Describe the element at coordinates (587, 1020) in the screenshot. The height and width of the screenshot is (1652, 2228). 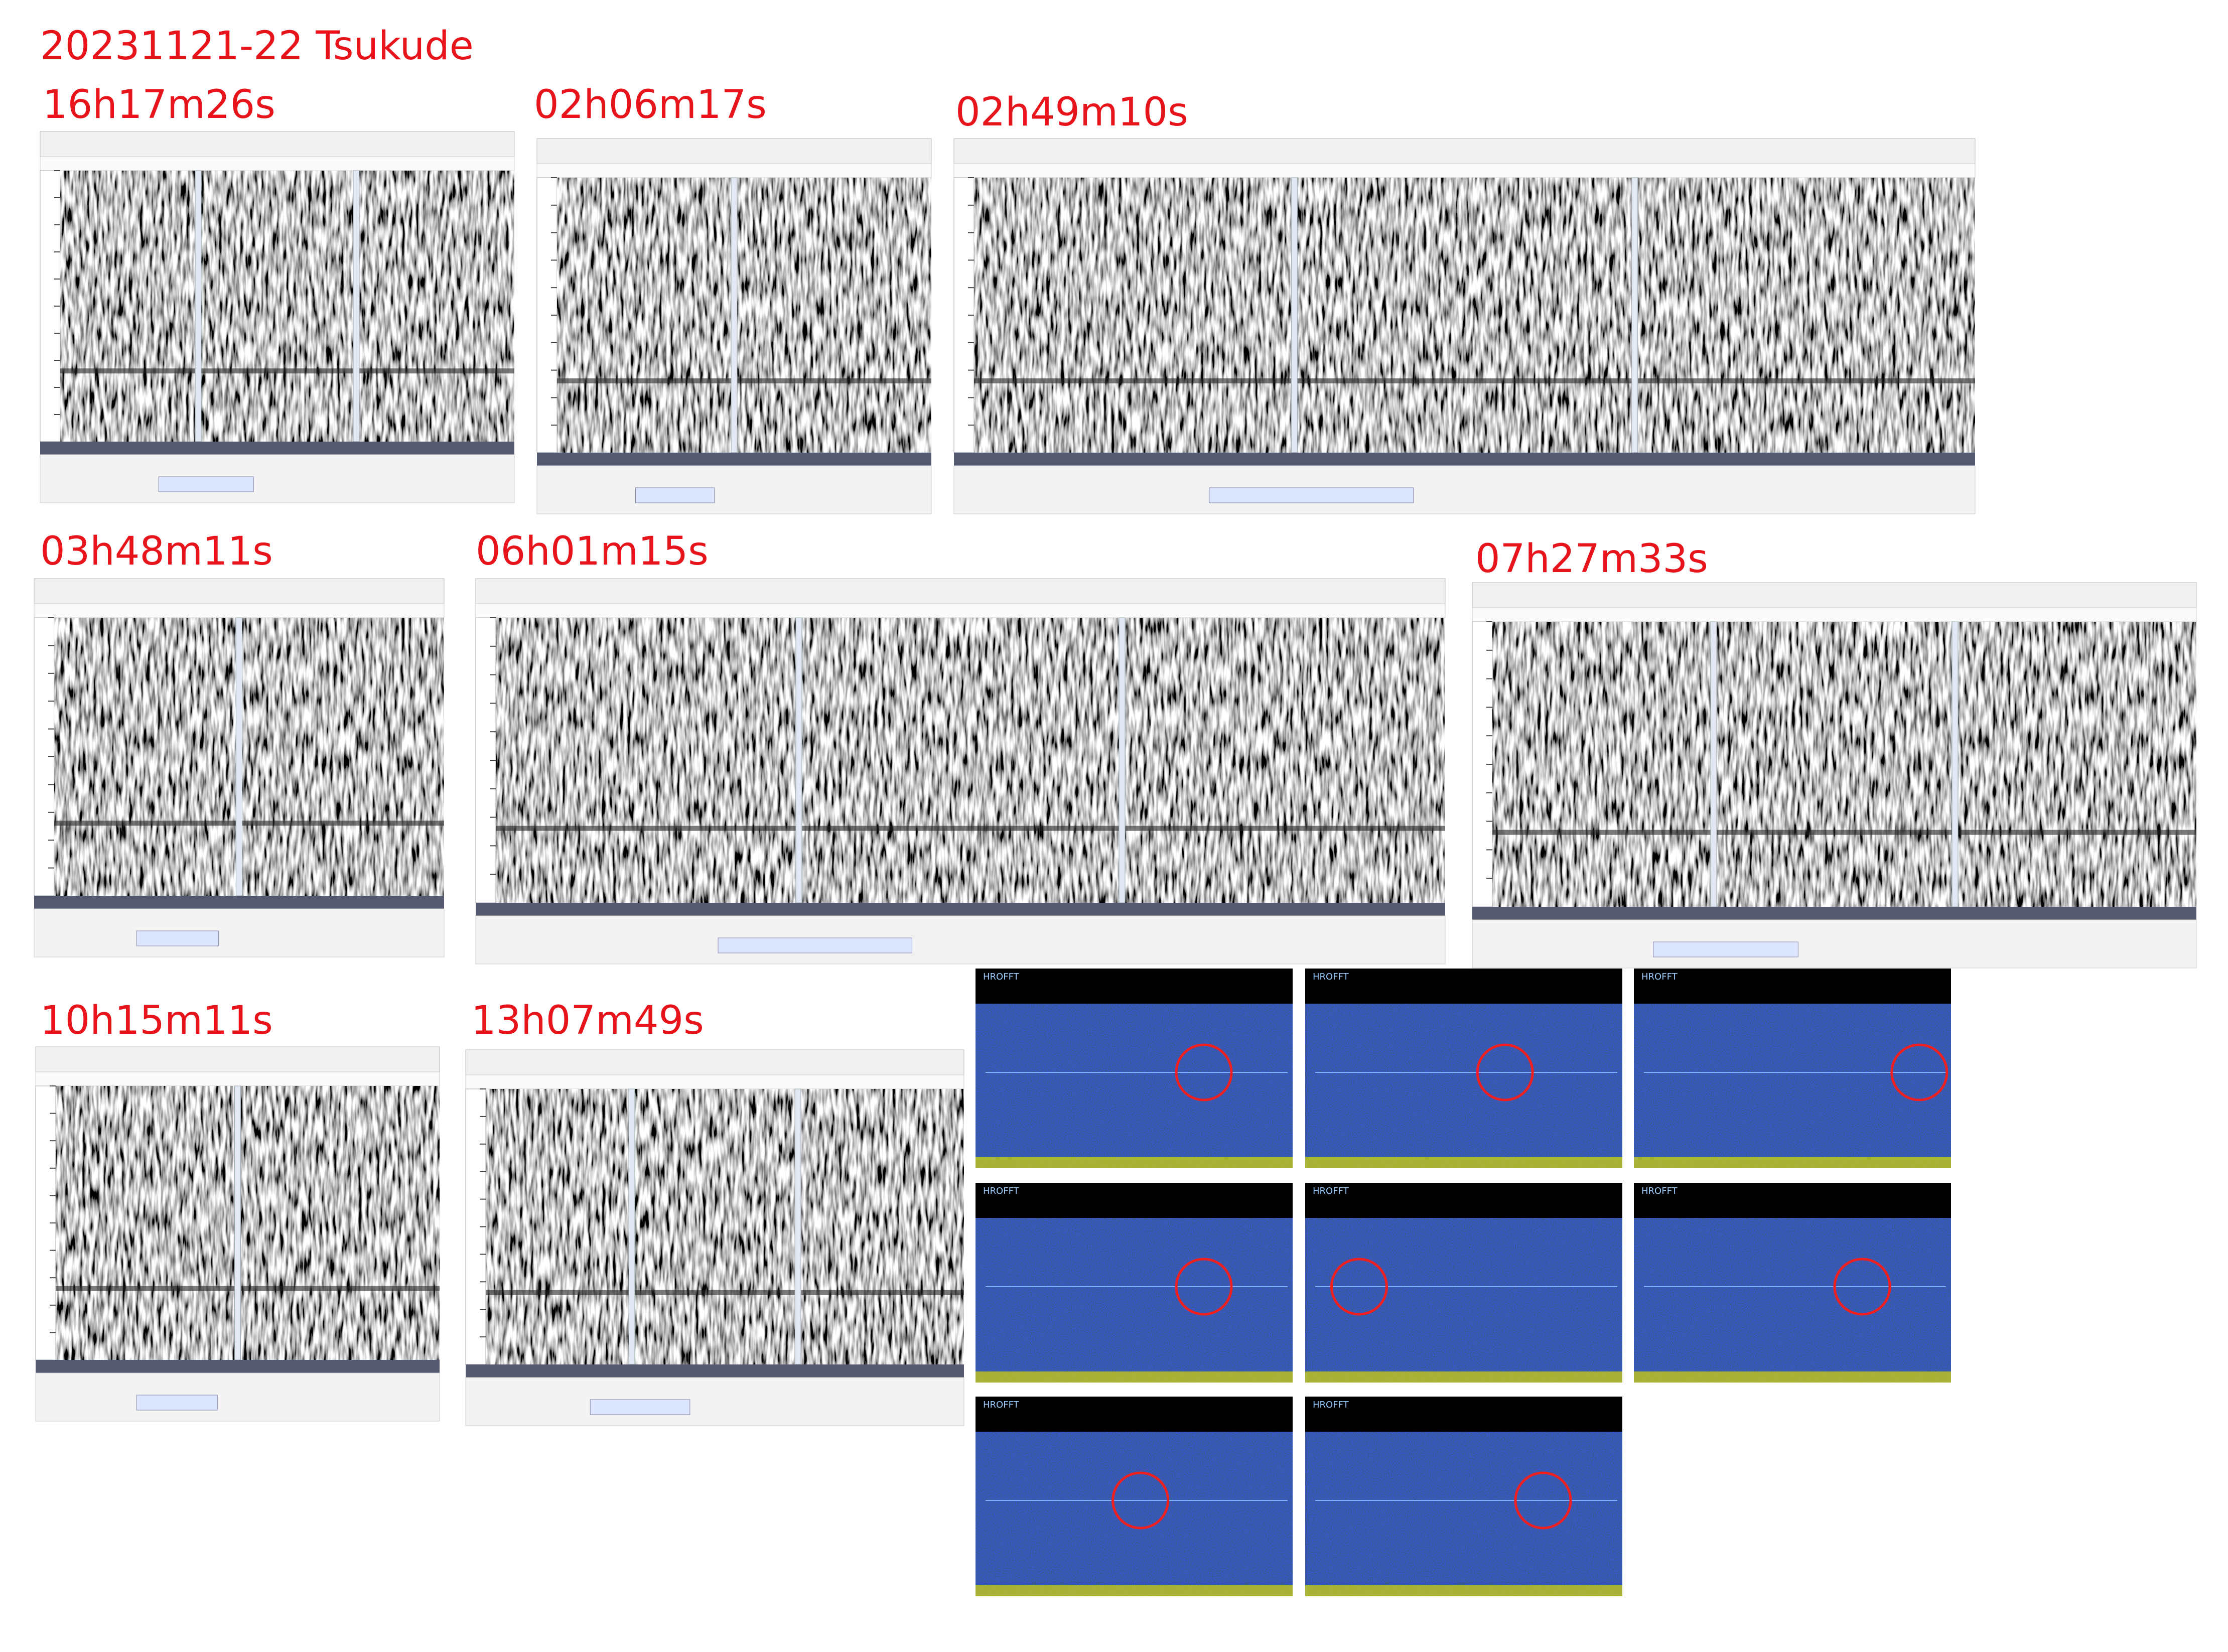
I see `capture-label: 13h07m49s` at that location.